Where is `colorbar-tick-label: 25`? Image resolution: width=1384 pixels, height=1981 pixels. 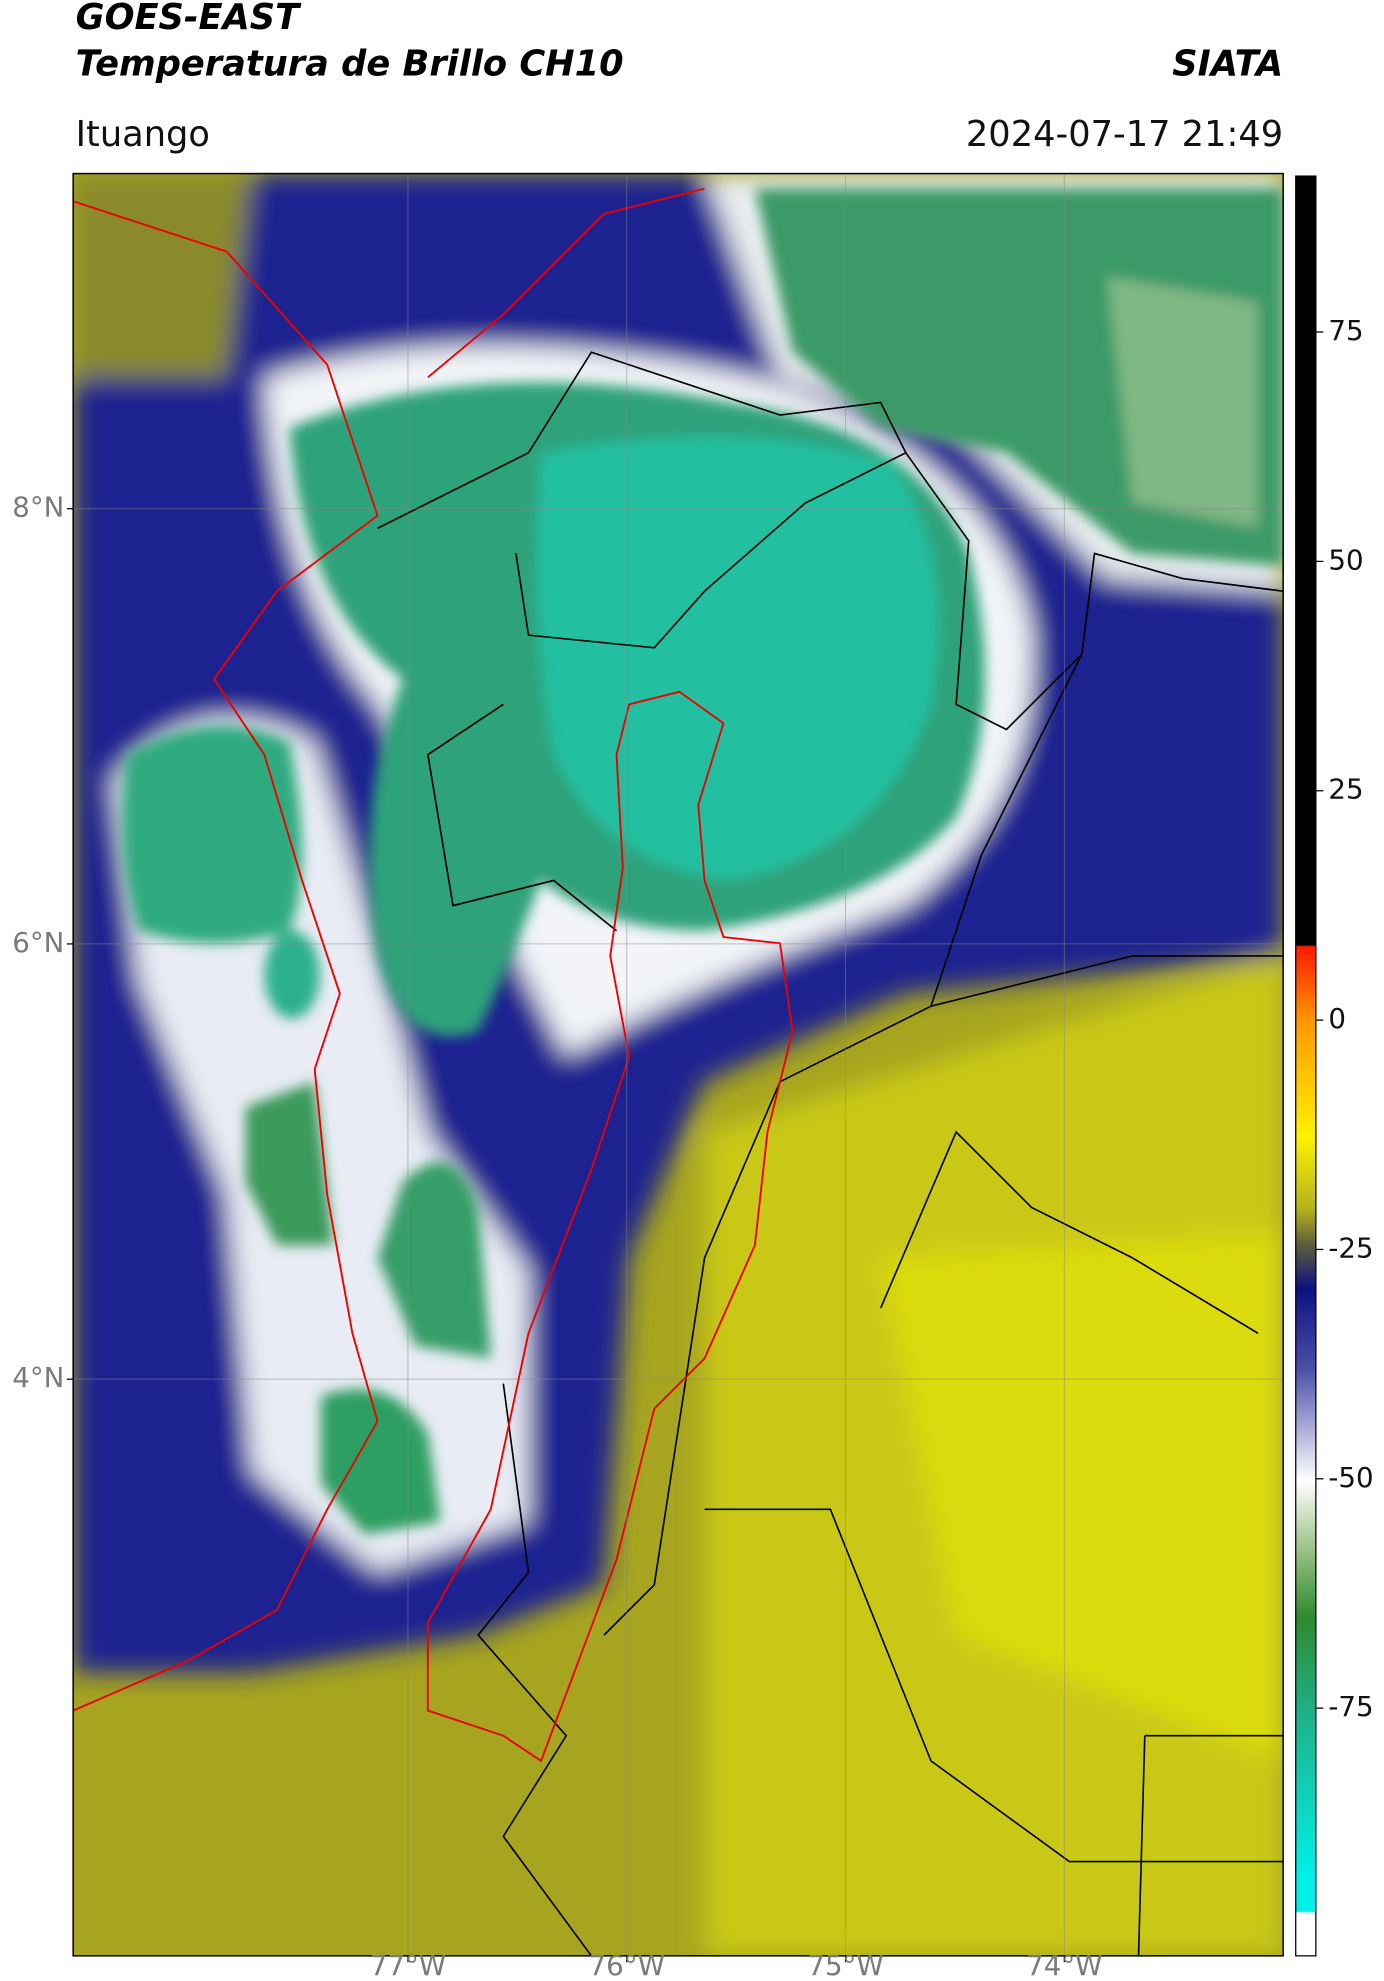
colorbar-tick-label: 25 is located at coordinates (1345, 789).